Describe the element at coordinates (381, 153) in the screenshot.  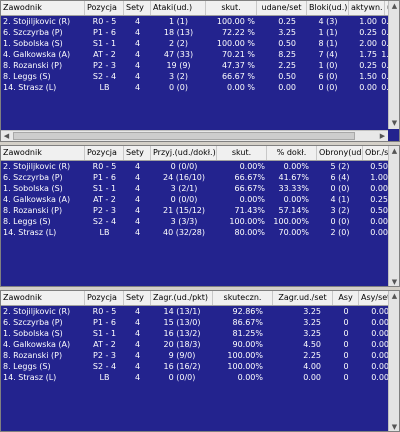
I see `col-header-defences-per-set: Obr./set` at that location.